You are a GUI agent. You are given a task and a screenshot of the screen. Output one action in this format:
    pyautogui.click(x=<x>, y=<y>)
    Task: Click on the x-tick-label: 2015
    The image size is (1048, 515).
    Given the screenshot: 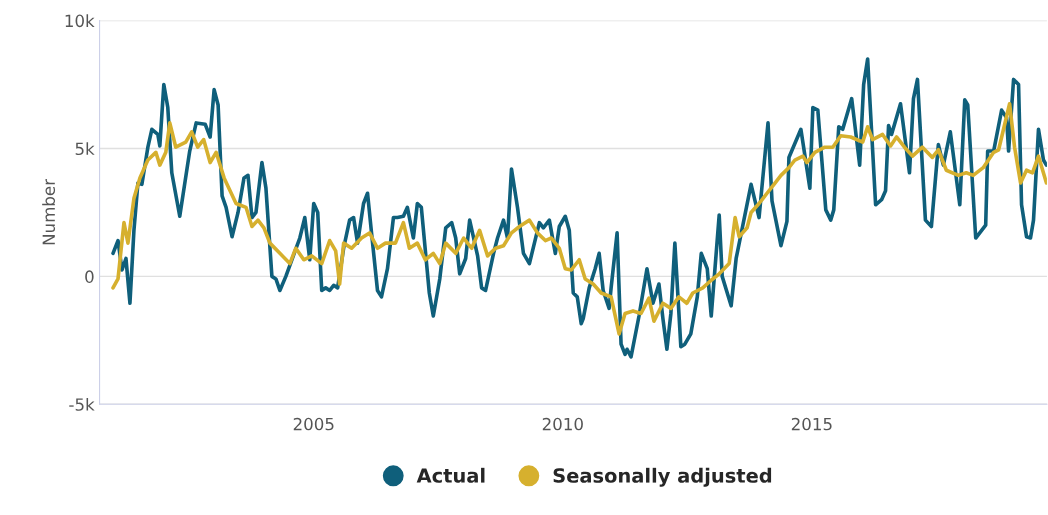 What is the action you would take?
    pyautogui.click(x=811, y=424)
    